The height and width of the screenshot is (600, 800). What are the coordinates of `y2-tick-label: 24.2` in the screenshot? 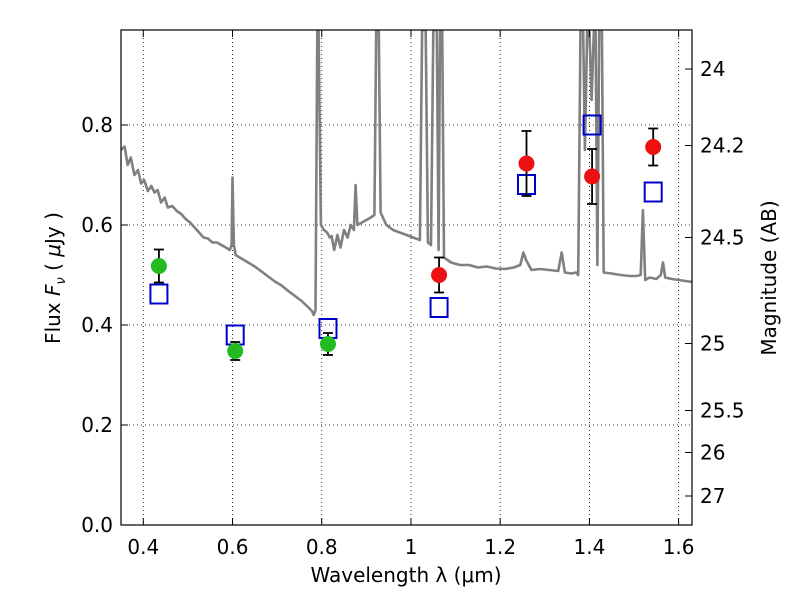 It's located at (722, 146).